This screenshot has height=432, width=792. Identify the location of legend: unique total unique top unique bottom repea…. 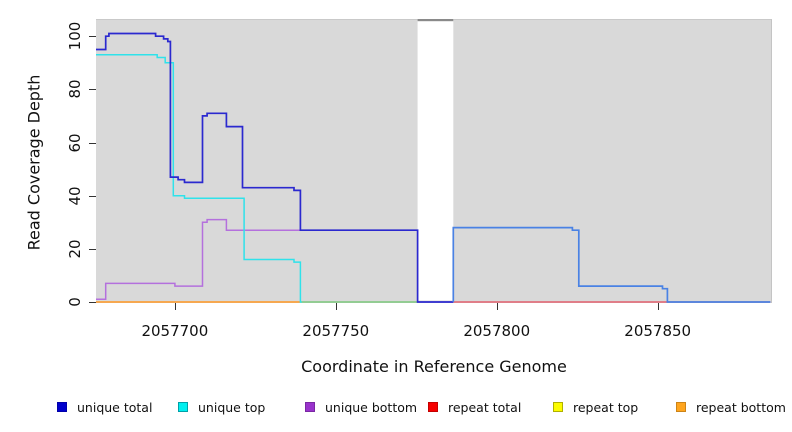
(396, 409).